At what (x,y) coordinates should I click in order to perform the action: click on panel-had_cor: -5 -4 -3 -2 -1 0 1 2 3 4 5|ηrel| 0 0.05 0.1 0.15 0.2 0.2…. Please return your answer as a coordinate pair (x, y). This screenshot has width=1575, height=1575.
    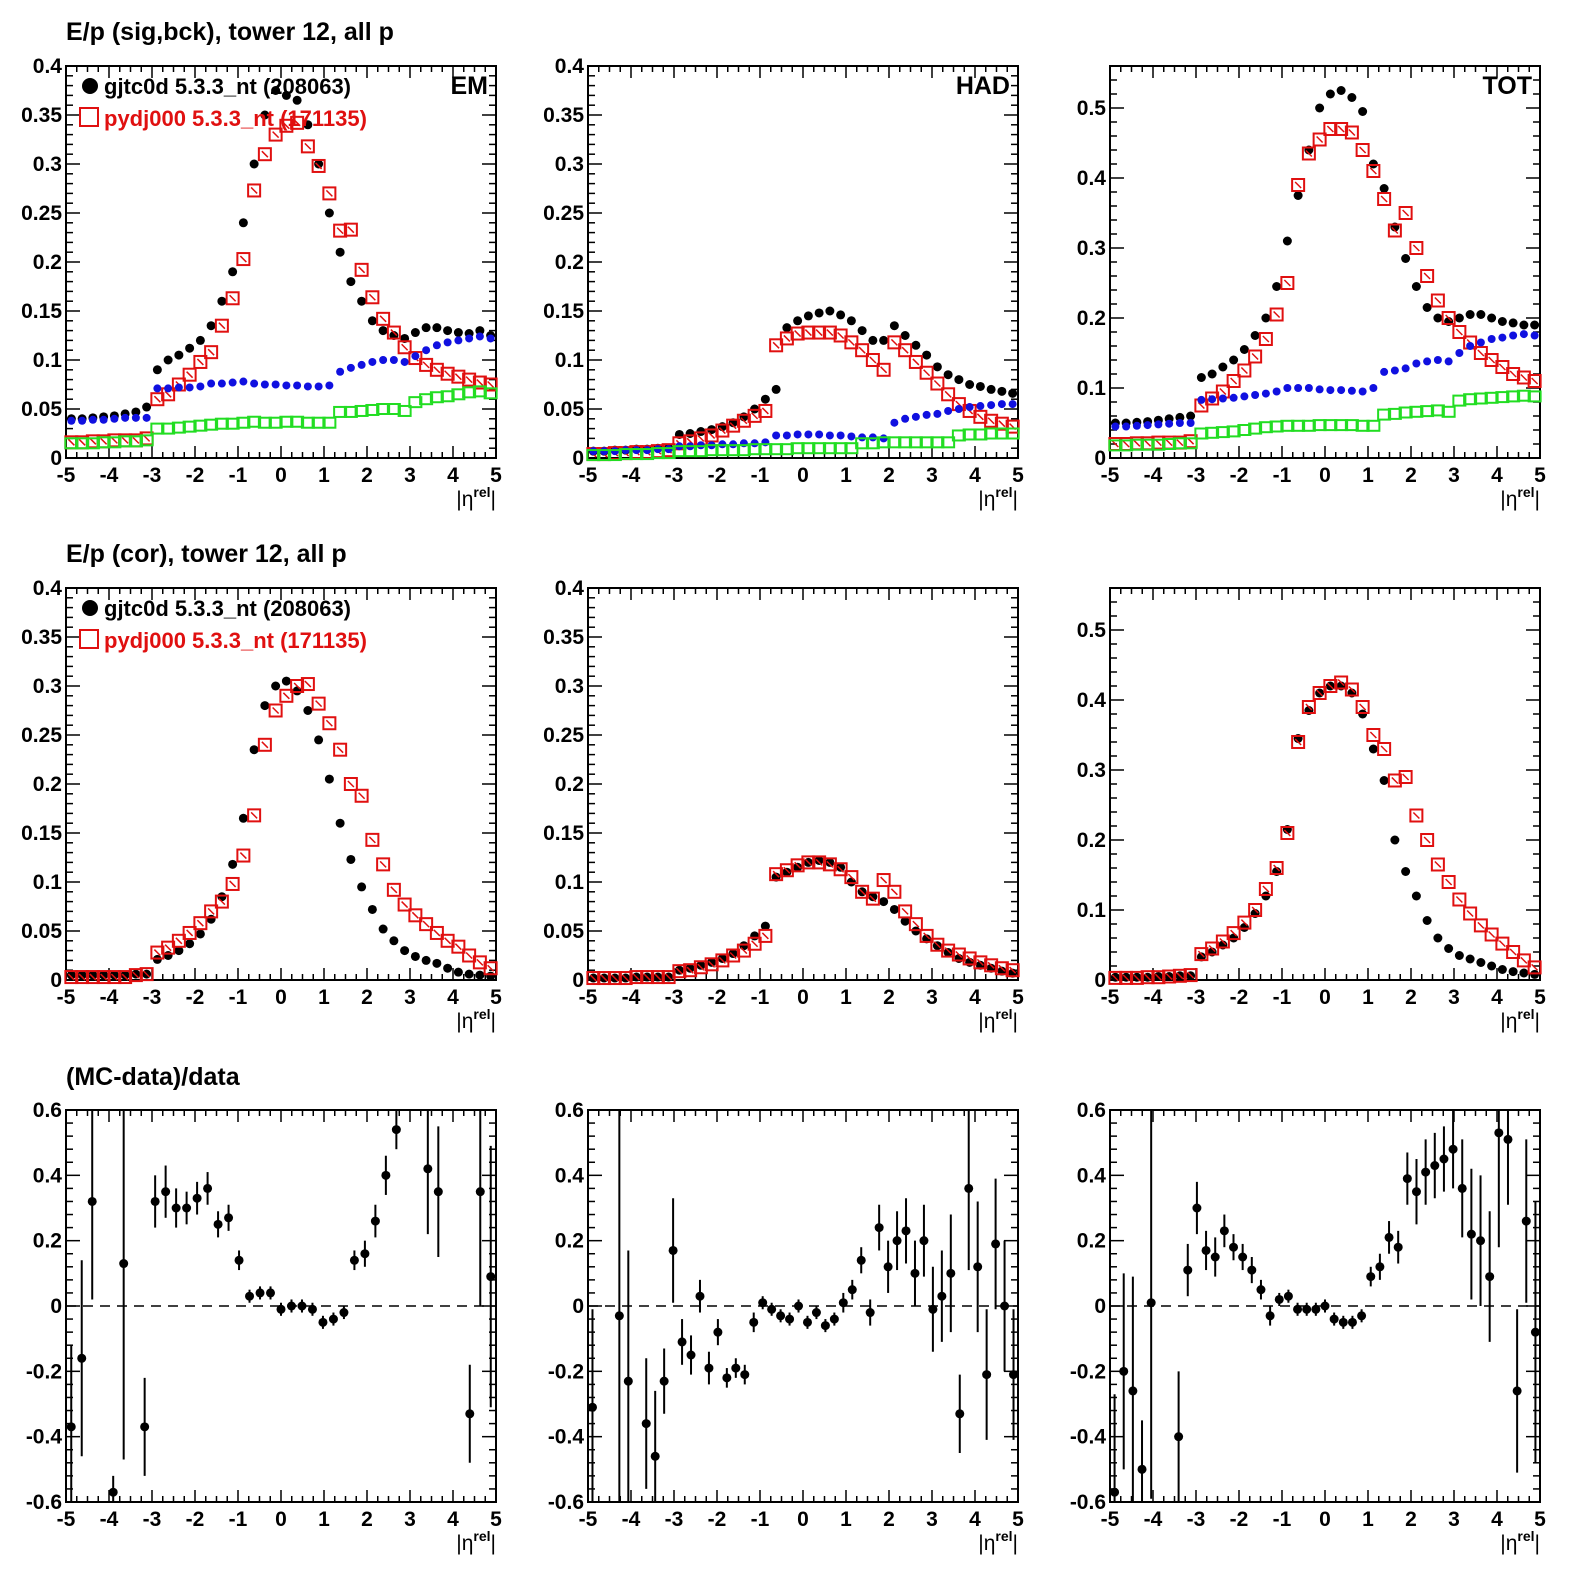
    Looking at the image, I should click on (783, 805).